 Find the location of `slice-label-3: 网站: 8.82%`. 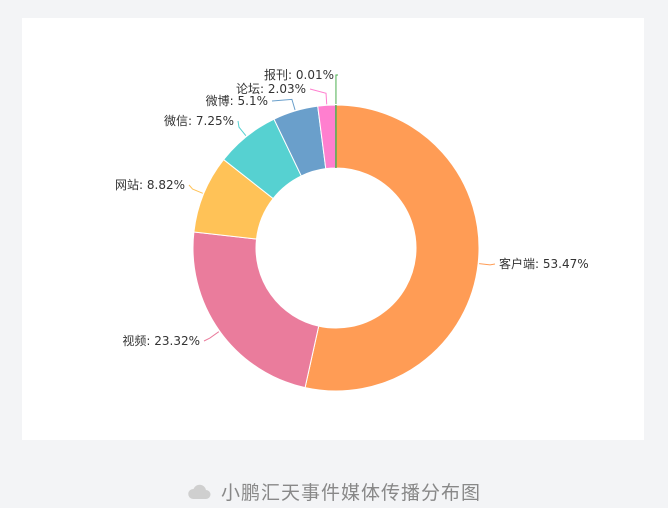

slice-label-3: 网站: 8.82% is located at coordinates (150, 185).